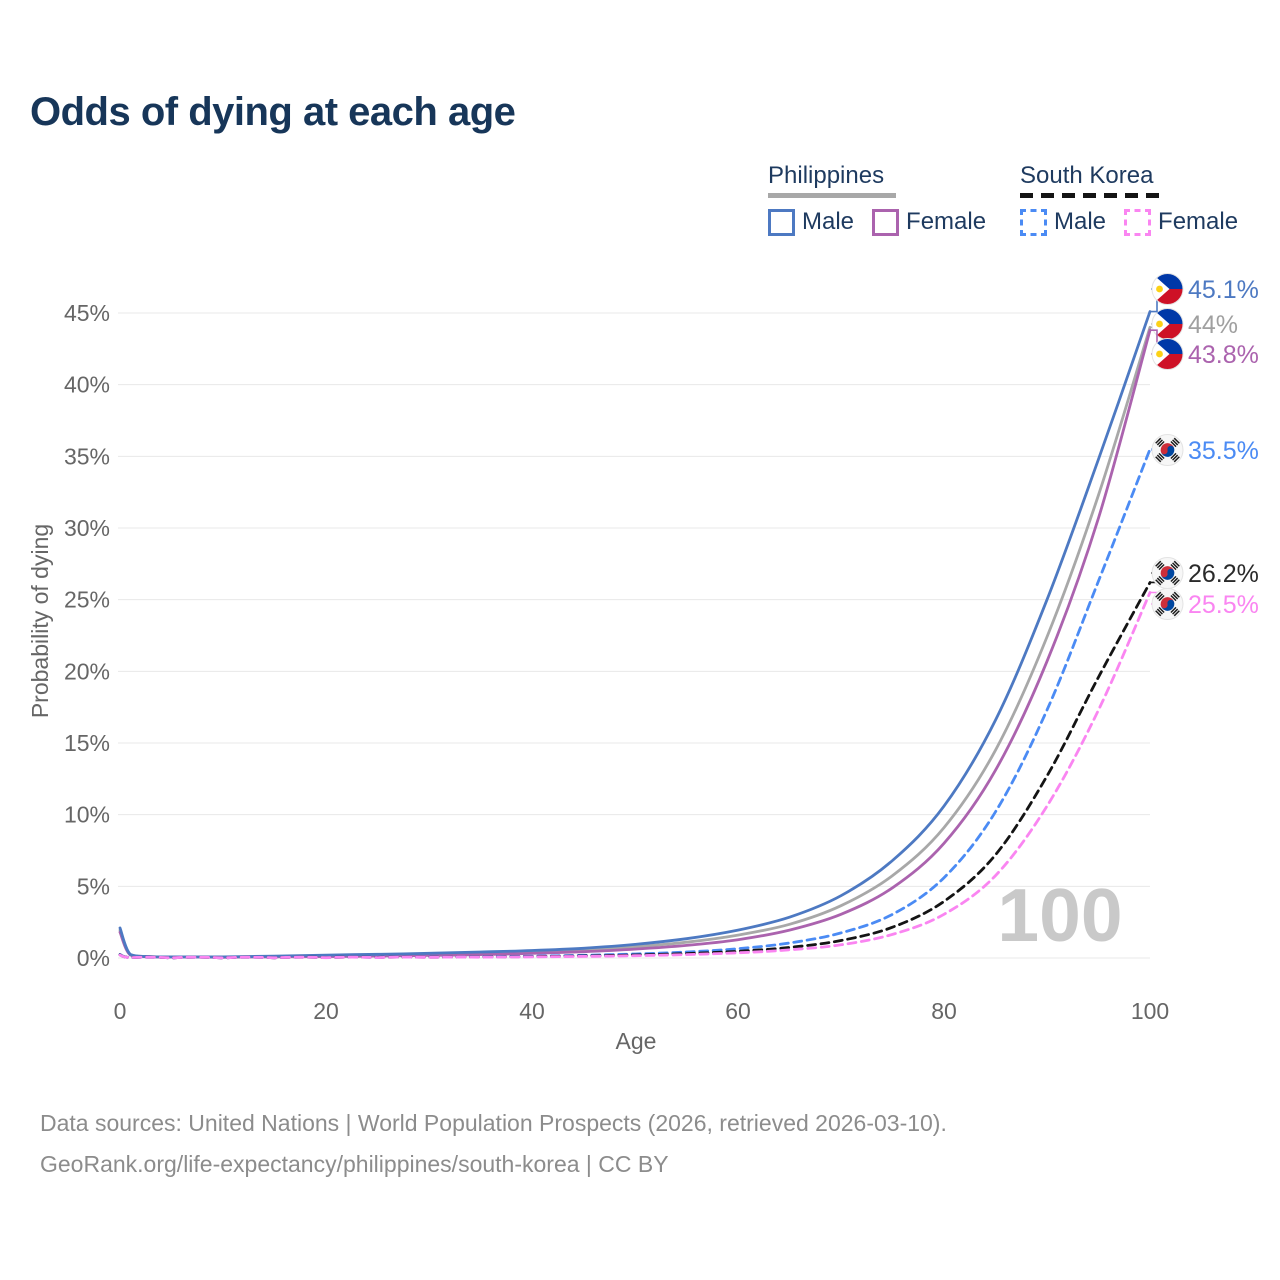 The width and height of the screenshot is (1280, 1280). I want to click on y-tick-label: 40%, so click(87, 385).